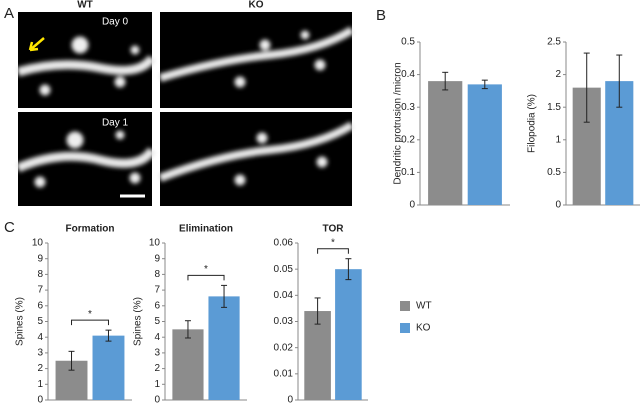  I want to click on y-axis-label: Filopodia (%), so click(532, 123).